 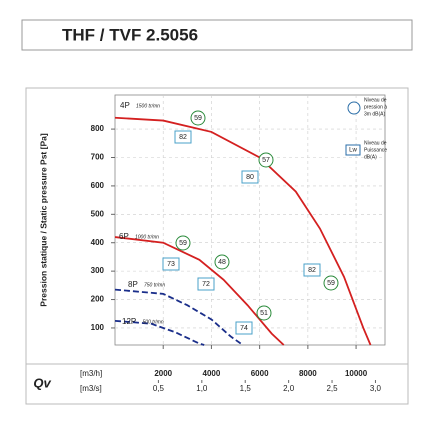 What do you see at coordinates (130, 34) in the screenshot?
I see `chart-title: THF / TVF 2.5056` at bounding box center [130, 34].